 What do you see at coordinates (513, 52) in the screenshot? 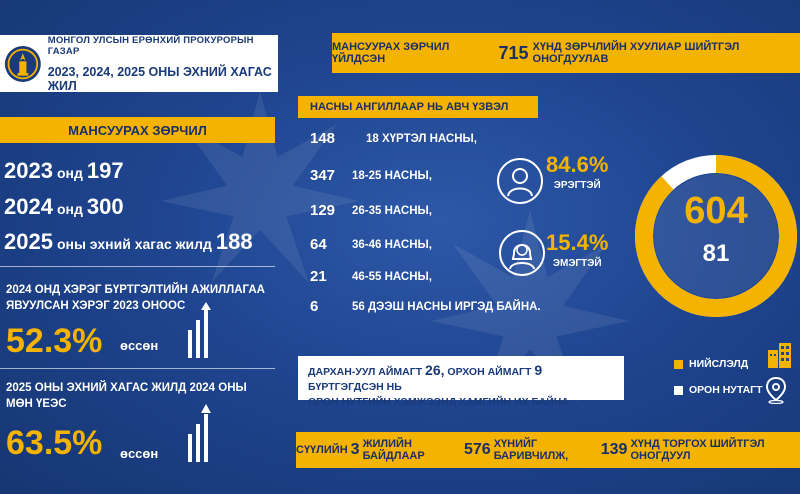
I see `top-banner-number: 715` at bounding box center [513, 52].